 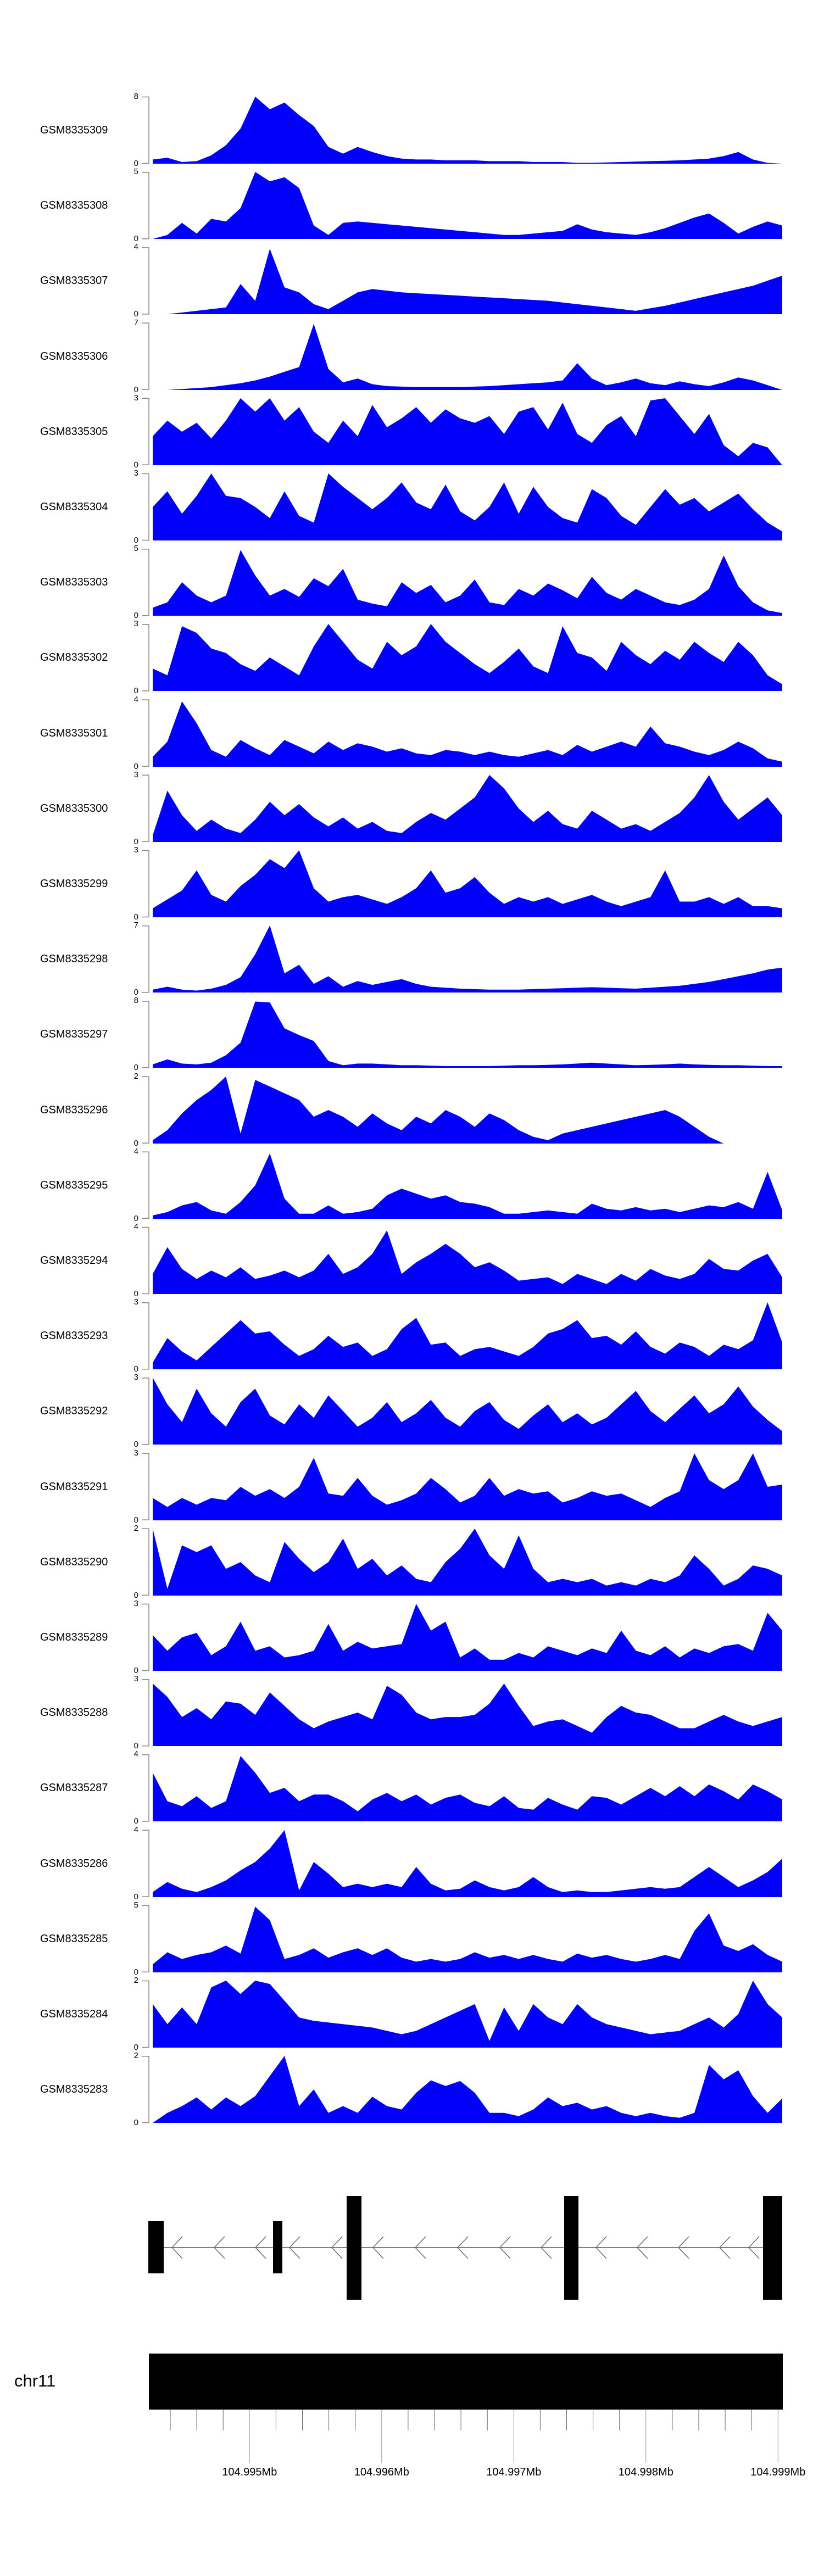 What do you see at coordinates (74, 1185) in the screenshot?
I see `track-label: GSM8335295` at bounding box center [74, 1185].